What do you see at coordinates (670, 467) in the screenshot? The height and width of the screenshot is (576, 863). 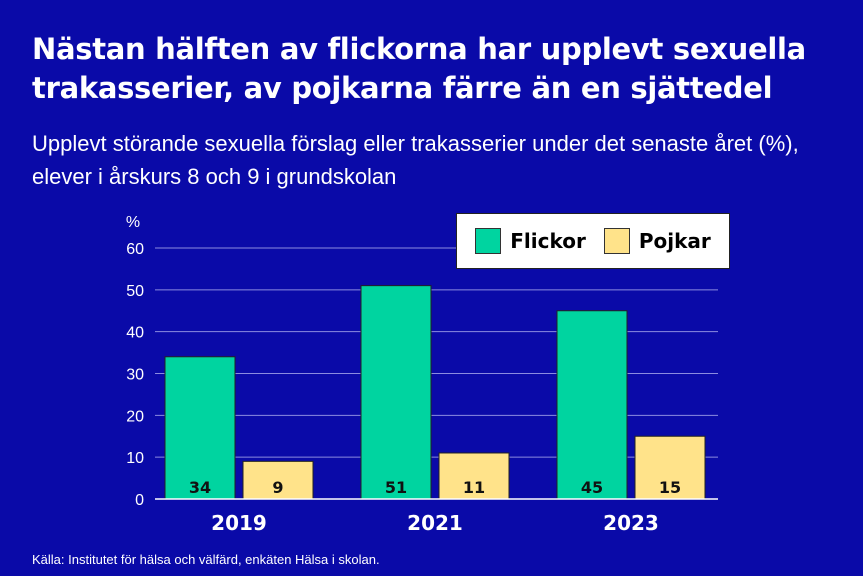 I see `bar-pojkar-2023` at bounding box center [670, 467].